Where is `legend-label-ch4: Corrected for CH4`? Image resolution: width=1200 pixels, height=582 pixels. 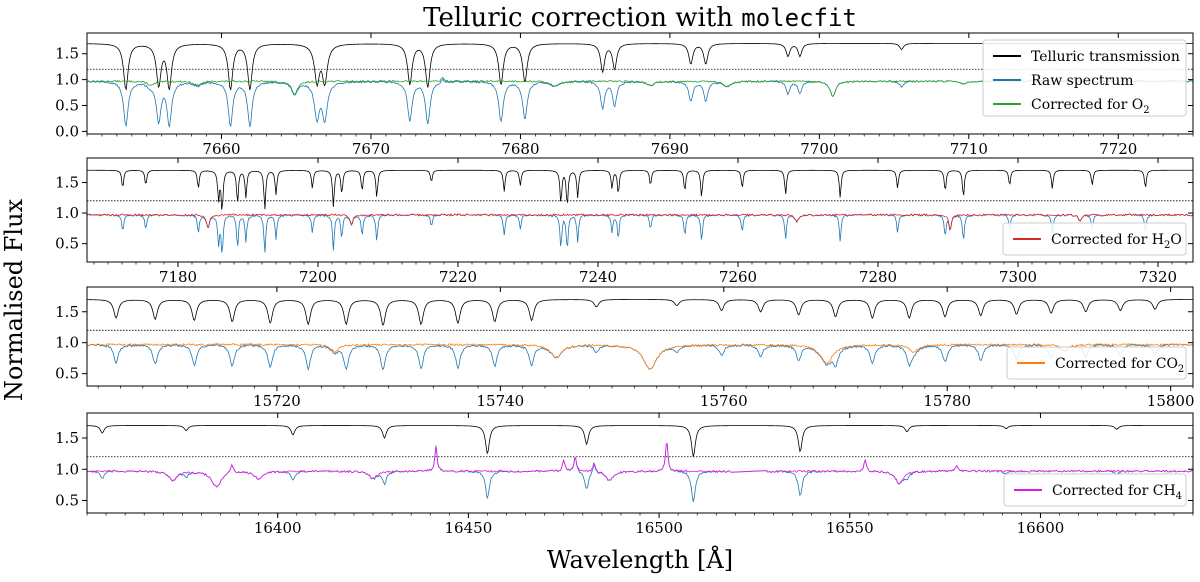
legend-label-ch4: Corrected for CH4 is located at coordinates (1117, 492).